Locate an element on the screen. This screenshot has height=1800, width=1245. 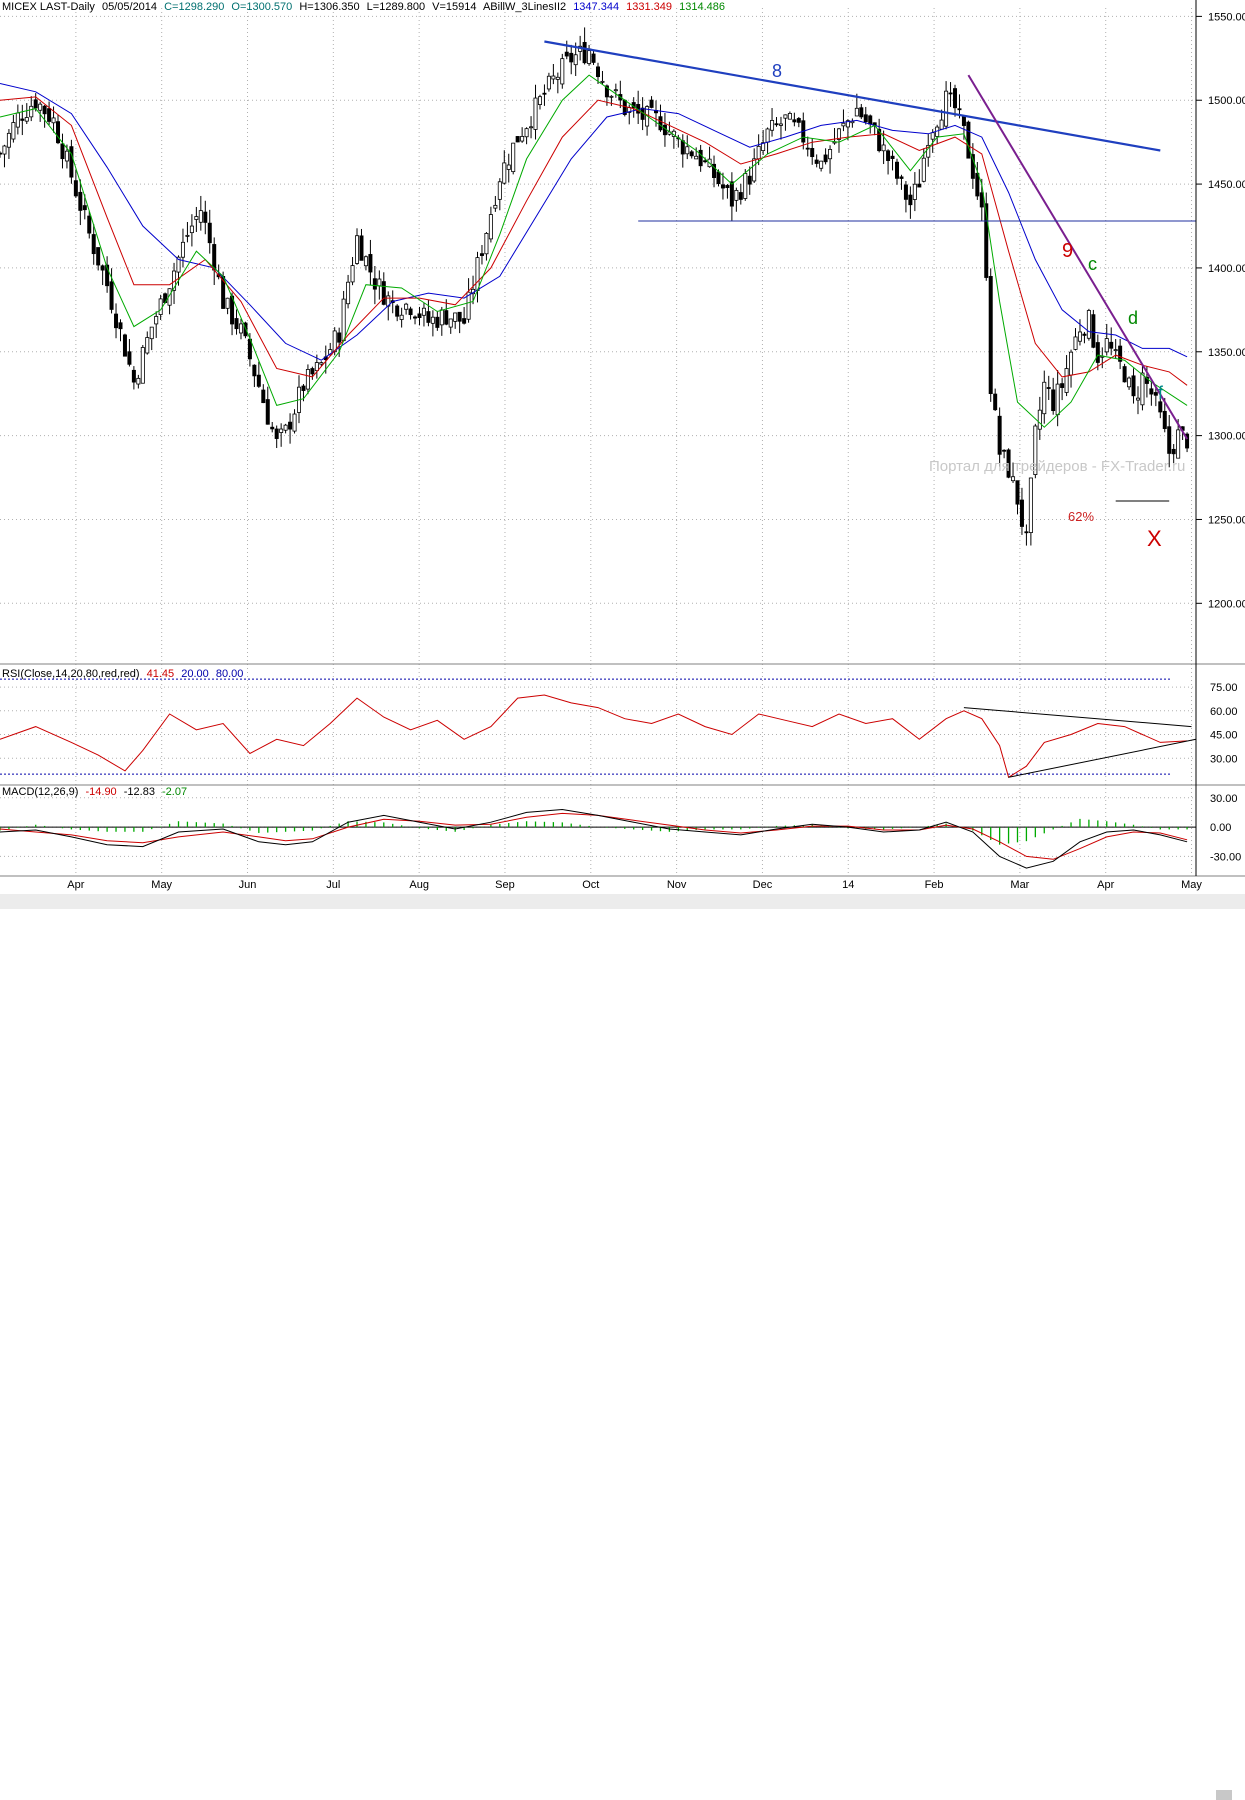
ma-slow-line is located at coordinates (594, 222).